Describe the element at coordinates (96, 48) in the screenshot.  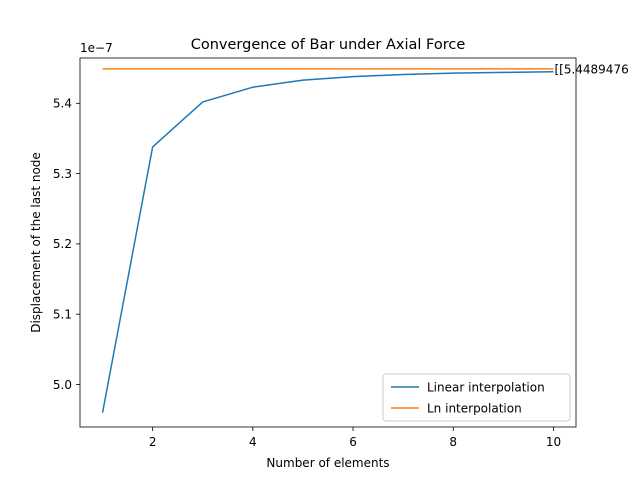
I see `y-offset-label: 1e−7` at that location.